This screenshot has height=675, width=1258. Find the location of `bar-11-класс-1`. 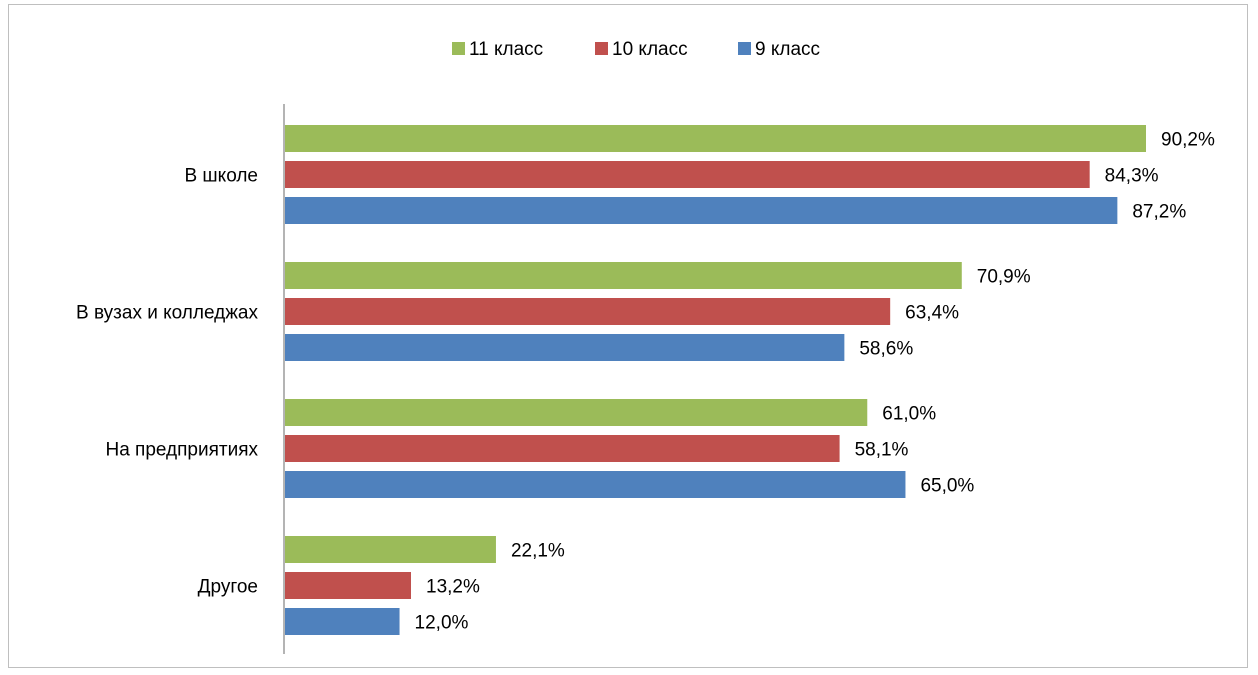

bar-11-класс-1 is located at coordinates (623, 275).